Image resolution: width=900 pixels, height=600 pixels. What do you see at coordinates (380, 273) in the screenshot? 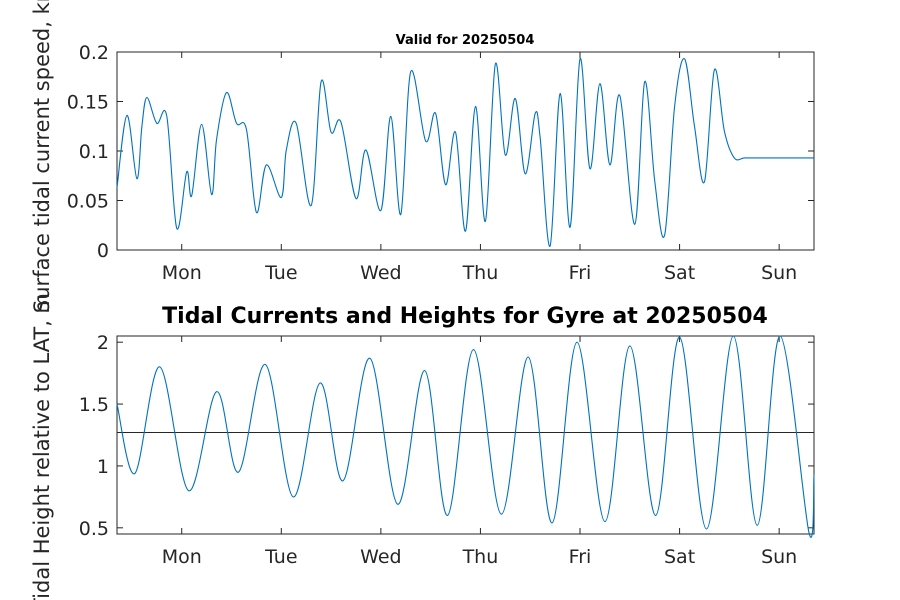
I see `current-speed-x-tick-label: Wed` at bounding box center [380, 273].